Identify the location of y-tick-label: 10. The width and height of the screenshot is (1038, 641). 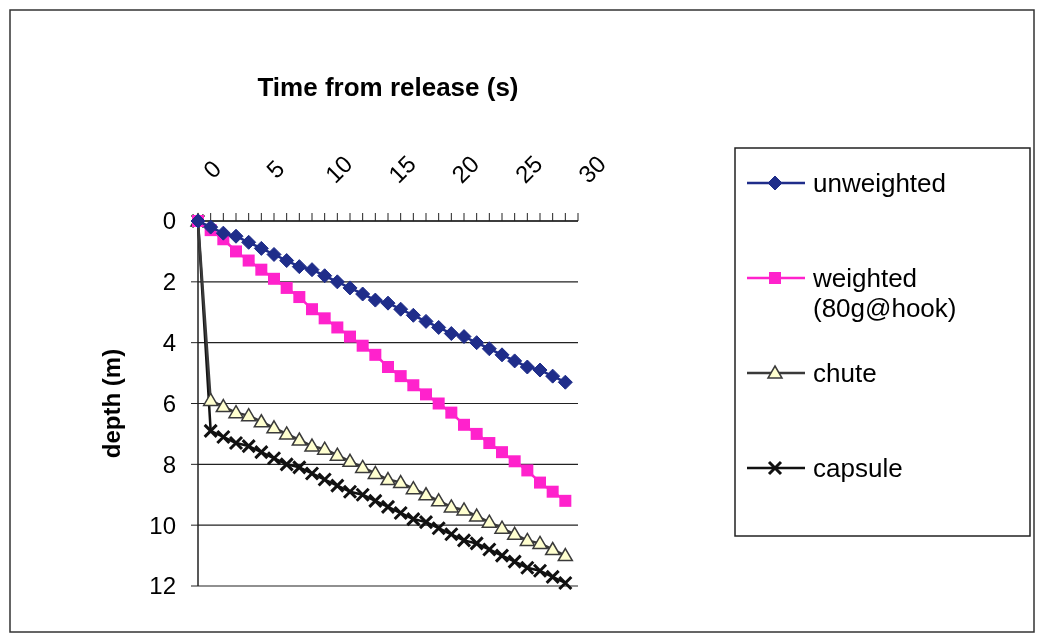
(162, 525).